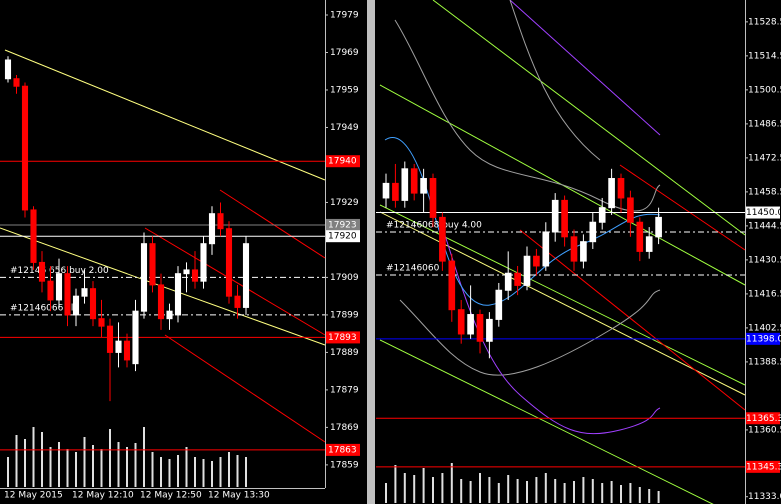 The height and width of the screenshot is (504, 781). I want to click on level-label: 11345.3, so click(763, 467).